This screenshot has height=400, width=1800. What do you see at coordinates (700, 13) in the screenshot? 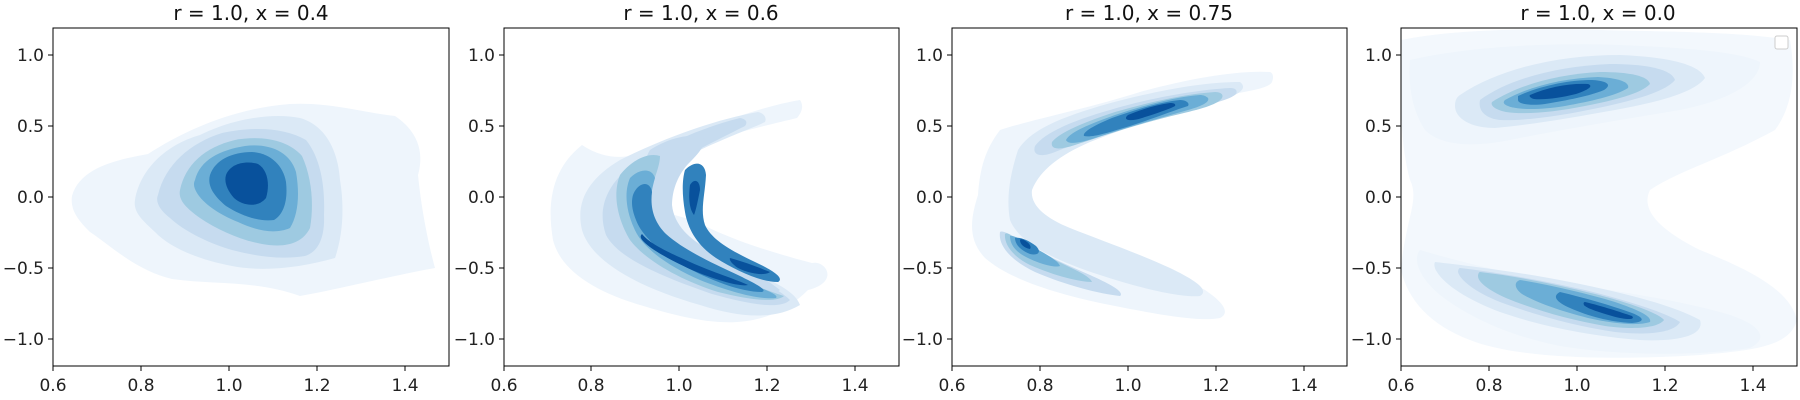
I see `subplot-title: r = 1.0, x = 0.6` at bounding box center [700, 13].